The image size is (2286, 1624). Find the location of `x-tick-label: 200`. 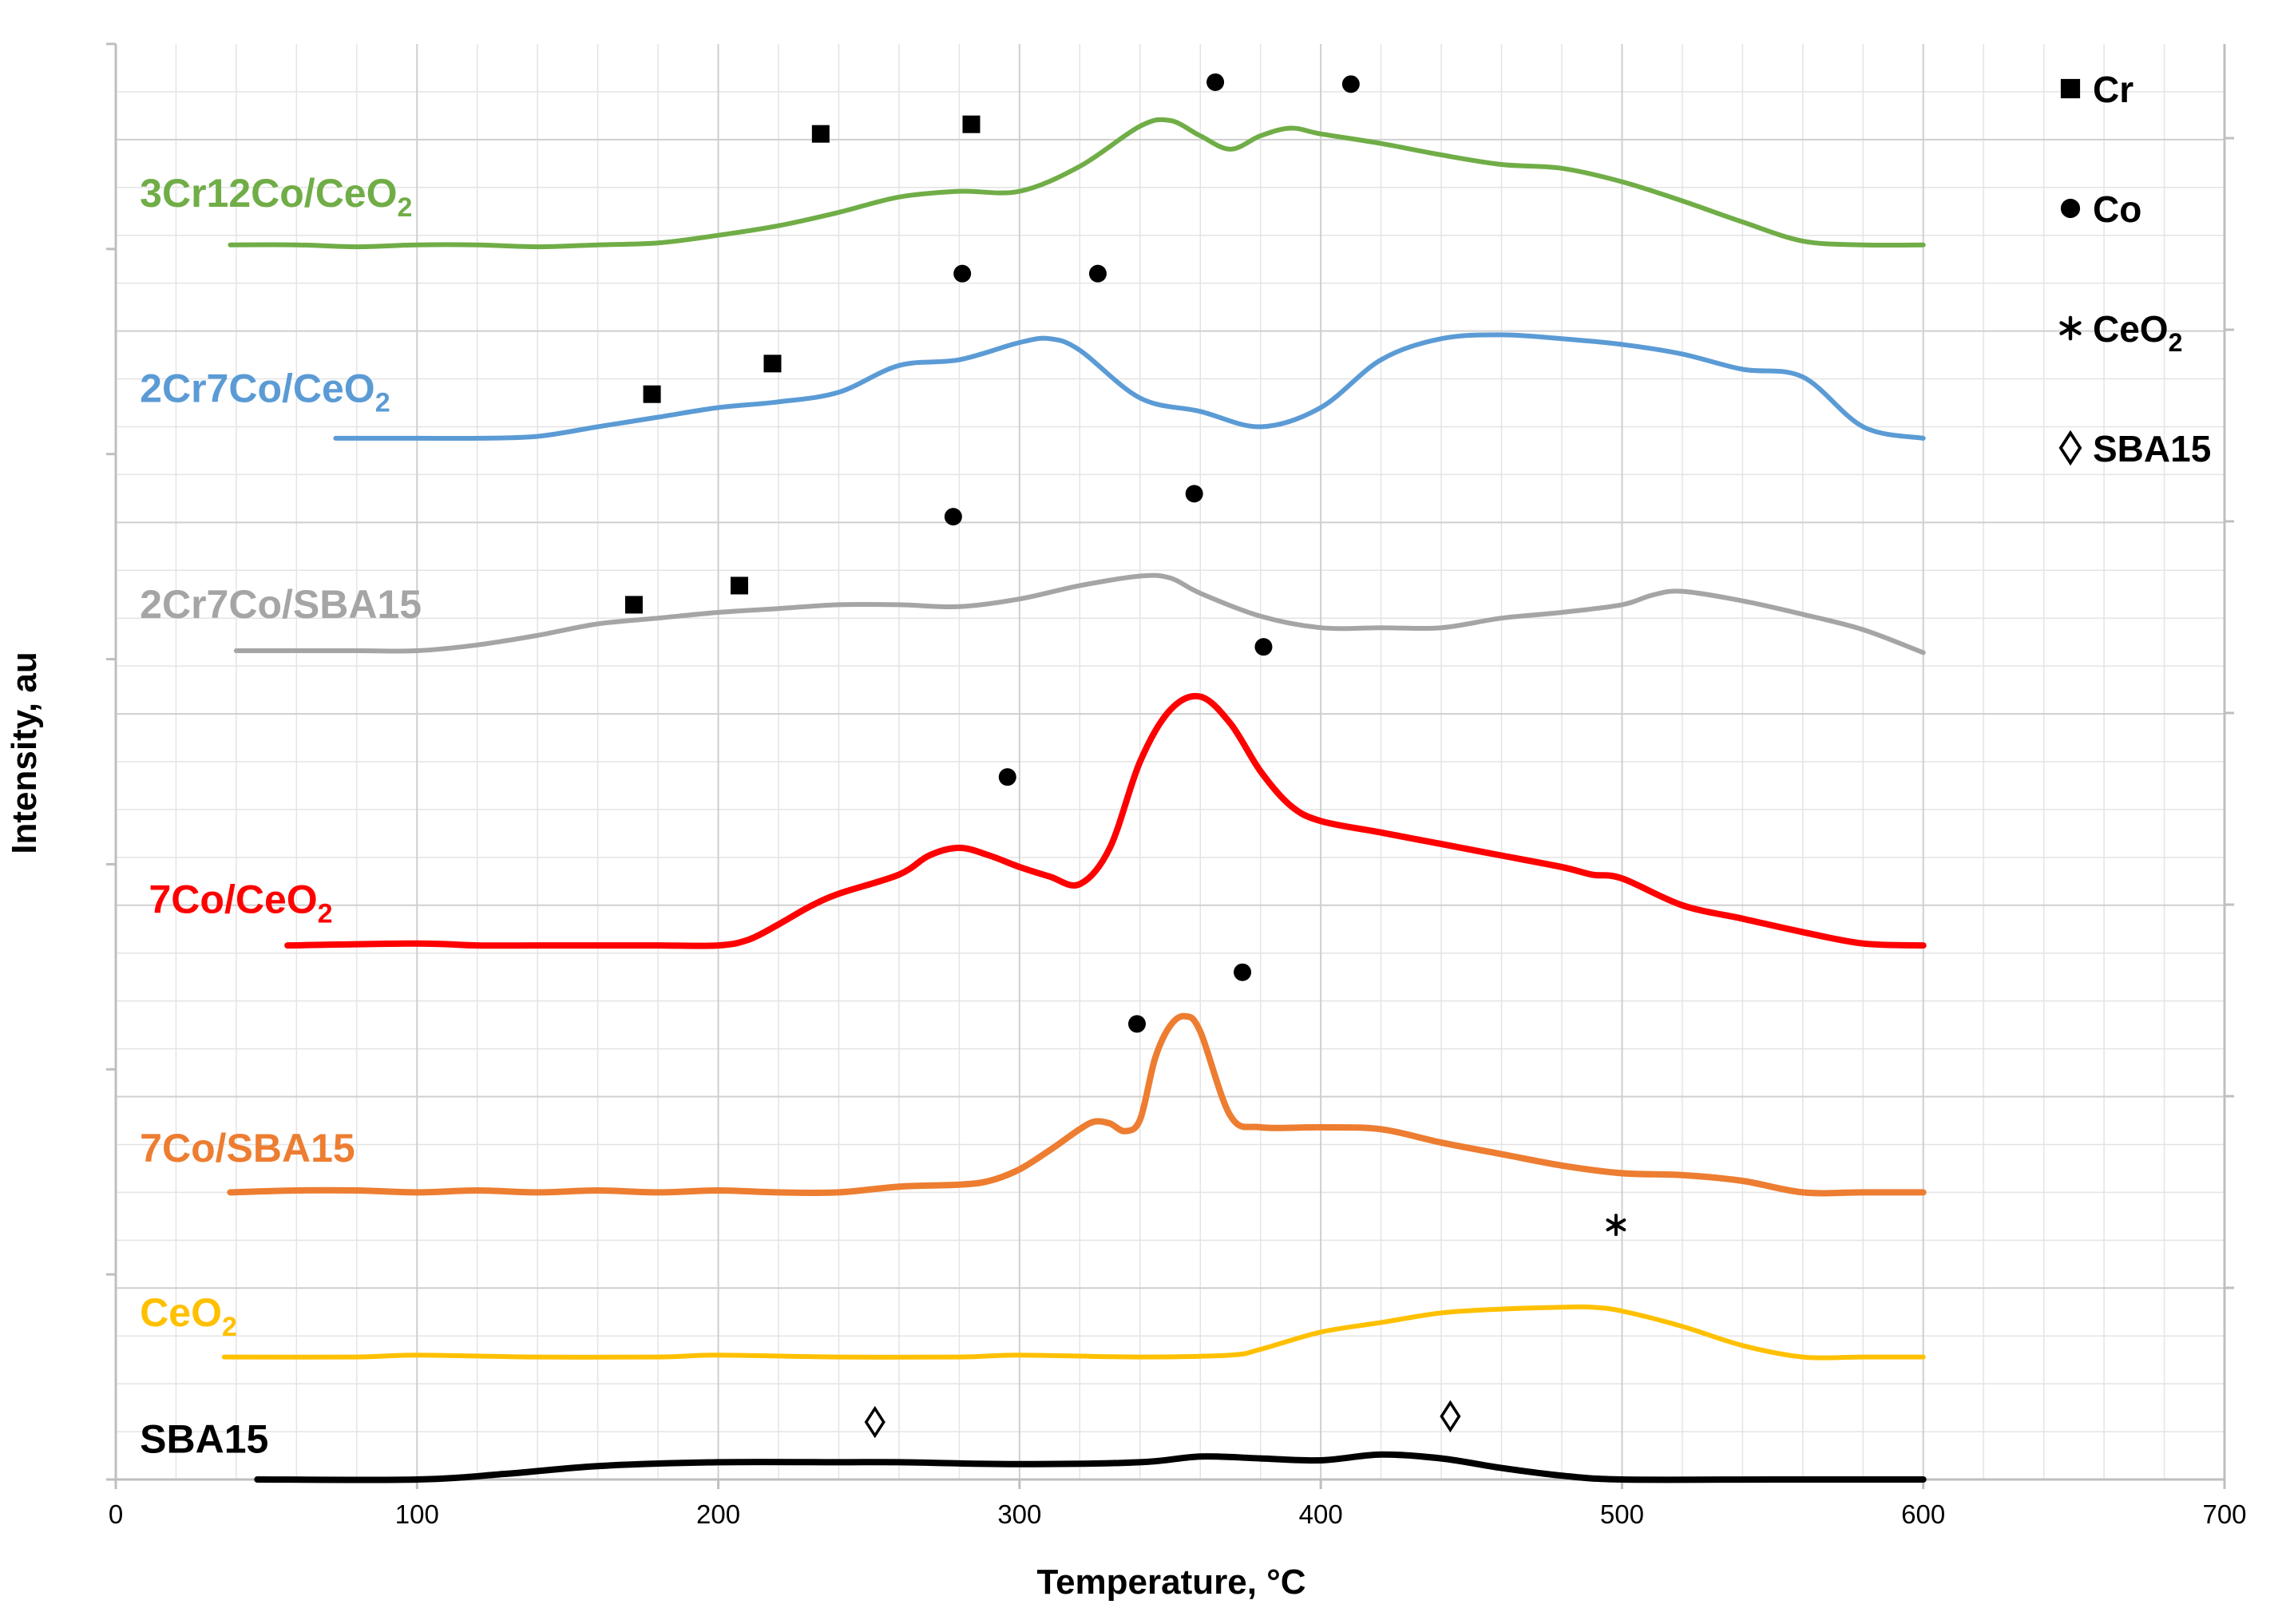

x-tick-label: 200 is located at coordinates (718, 1514).